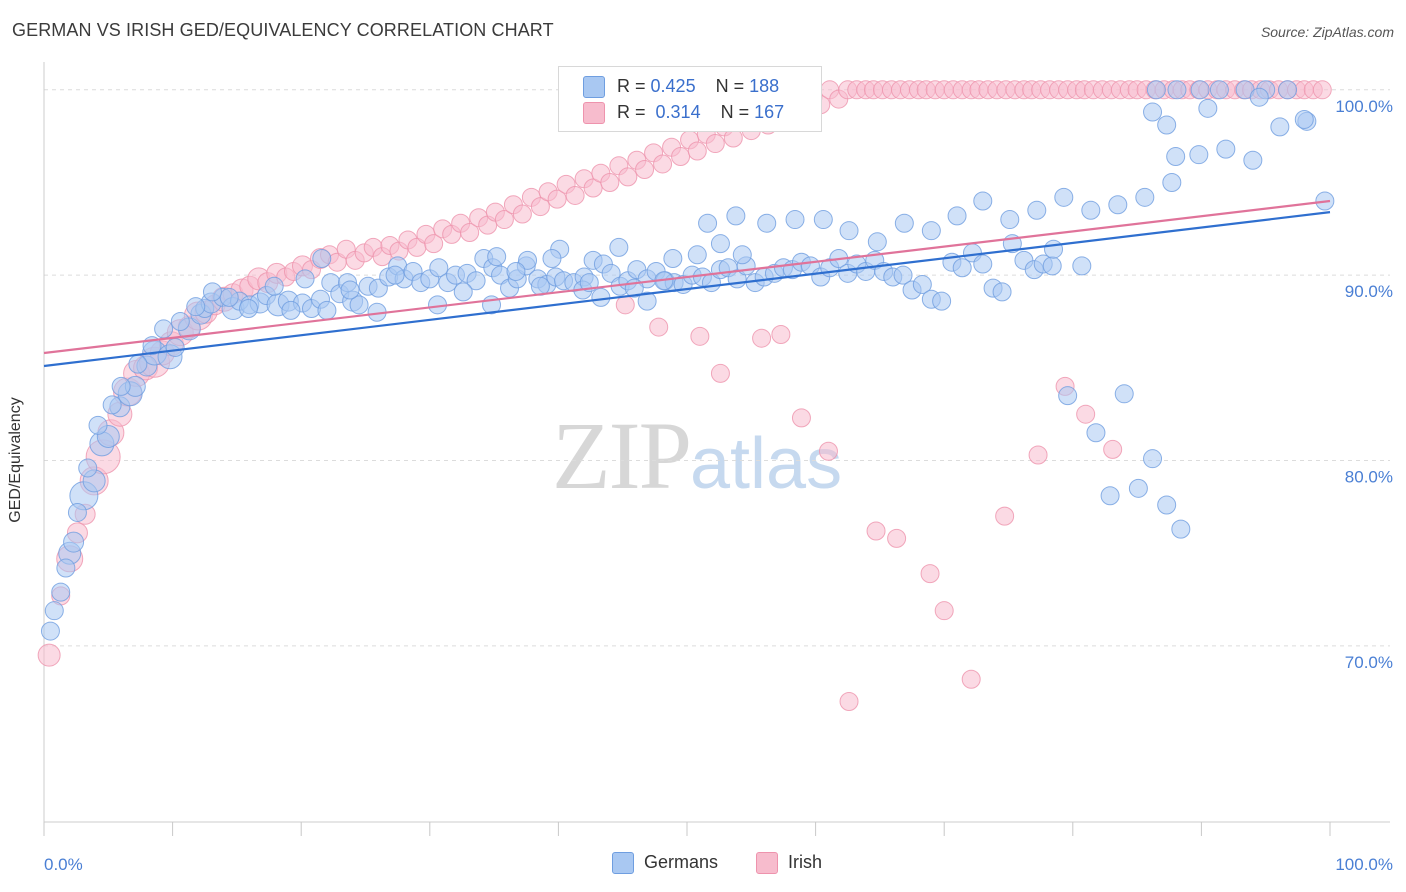  What do you see at coordinates (1364, 864) in the screenshot?
I see `x-tick-label: 100.0%` at bounding box center [1364, 864].